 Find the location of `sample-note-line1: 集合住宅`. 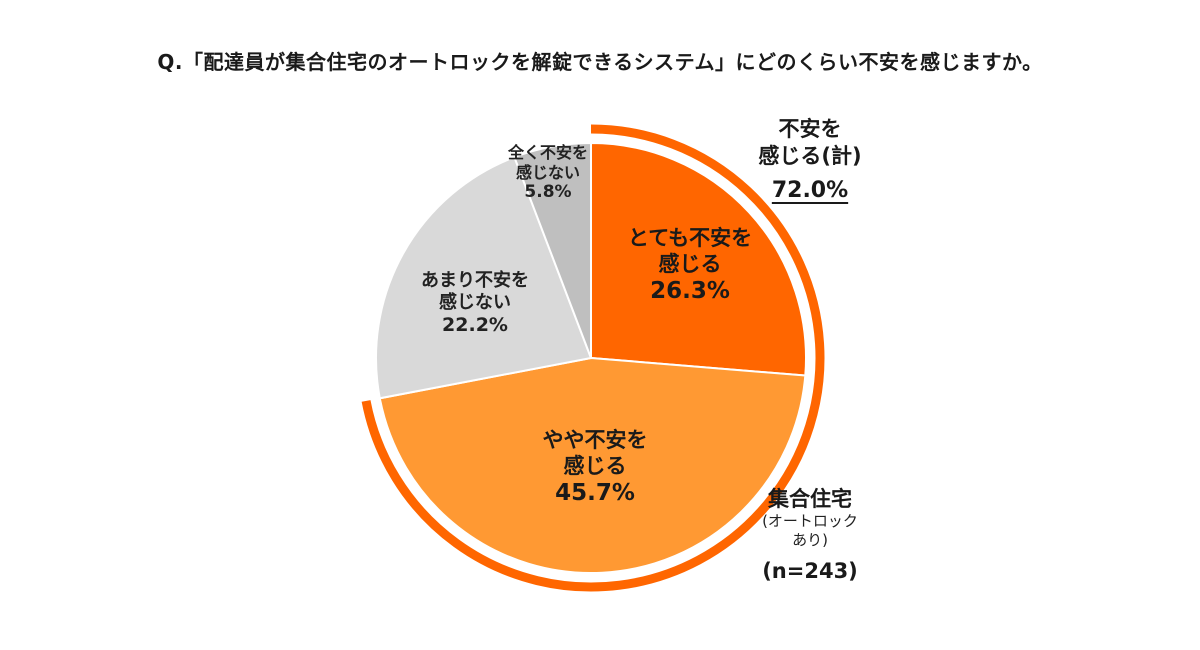

sample-note-line1: 集合住宅 is located at coordinates (810, 499).